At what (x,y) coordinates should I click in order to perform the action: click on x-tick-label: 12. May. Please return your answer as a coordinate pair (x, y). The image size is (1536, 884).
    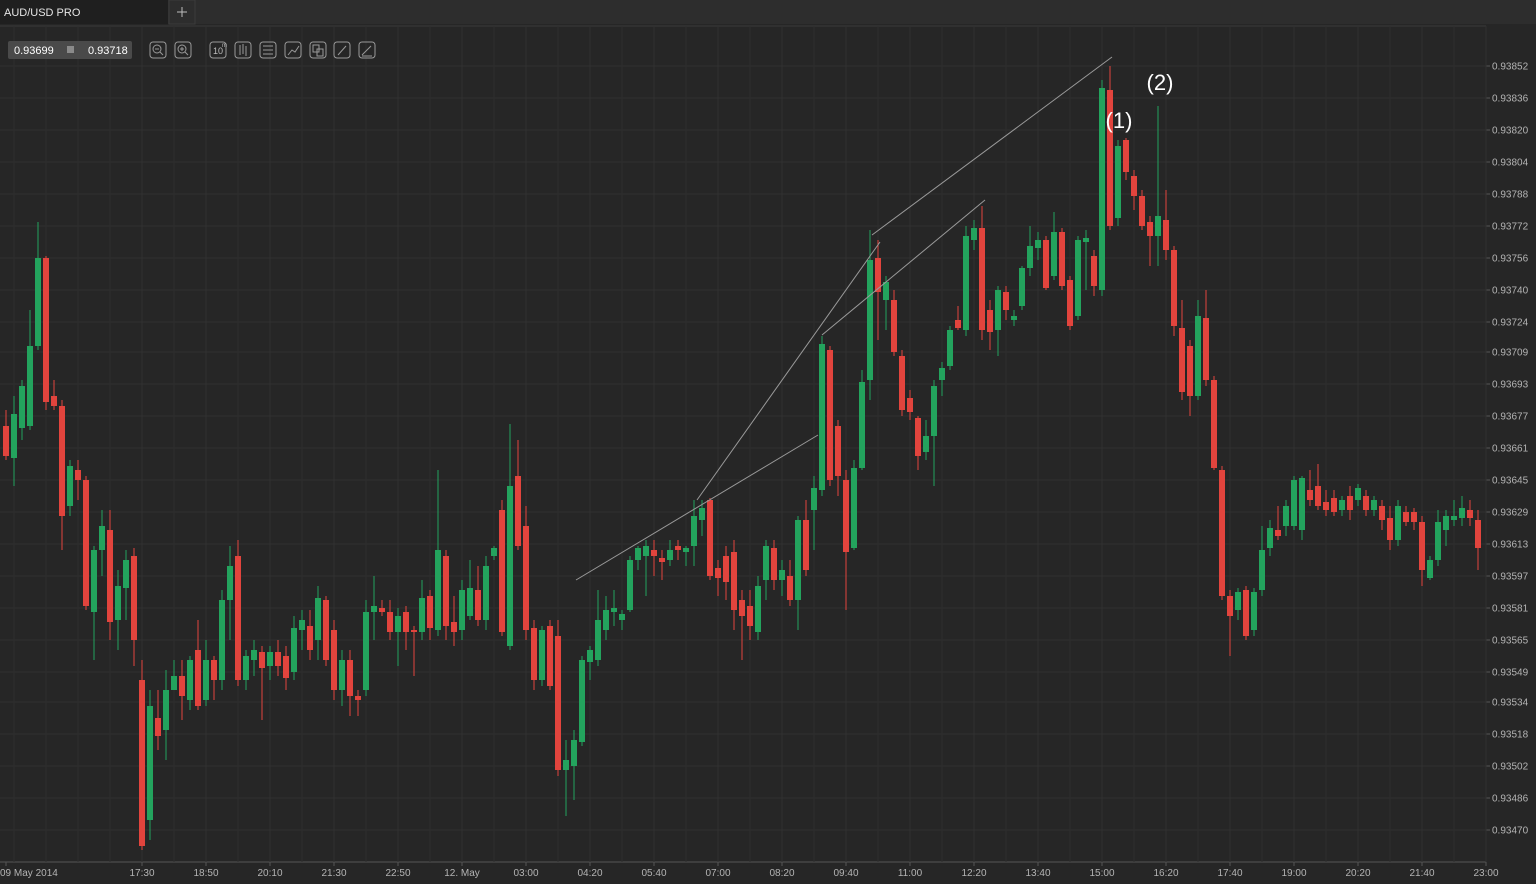
    Looking at the image, I should click on (462, 873).